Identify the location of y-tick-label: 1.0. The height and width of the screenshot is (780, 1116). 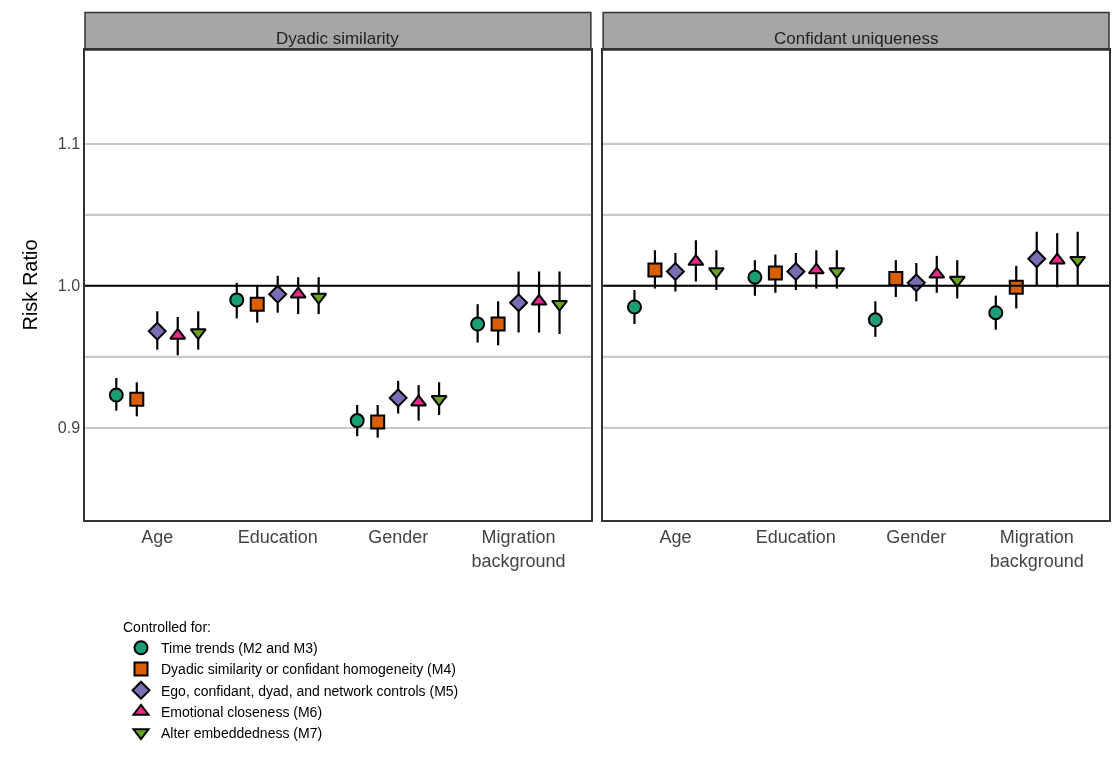
(69, 286).